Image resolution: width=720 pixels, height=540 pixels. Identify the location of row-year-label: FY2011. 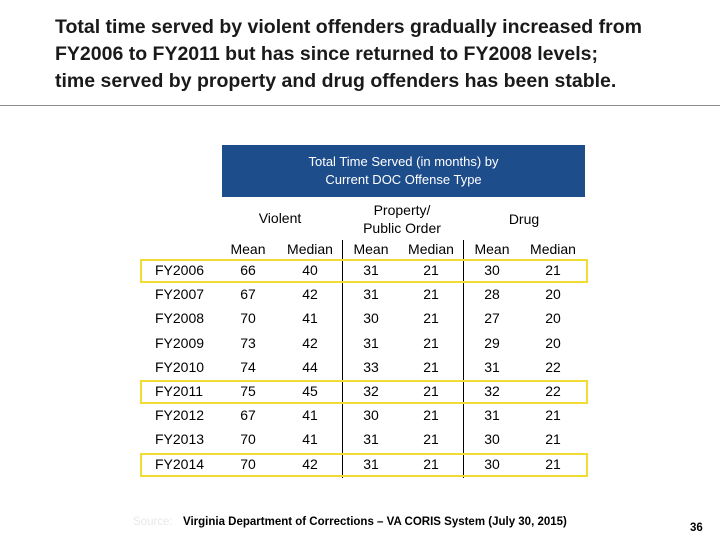
(179, 391).